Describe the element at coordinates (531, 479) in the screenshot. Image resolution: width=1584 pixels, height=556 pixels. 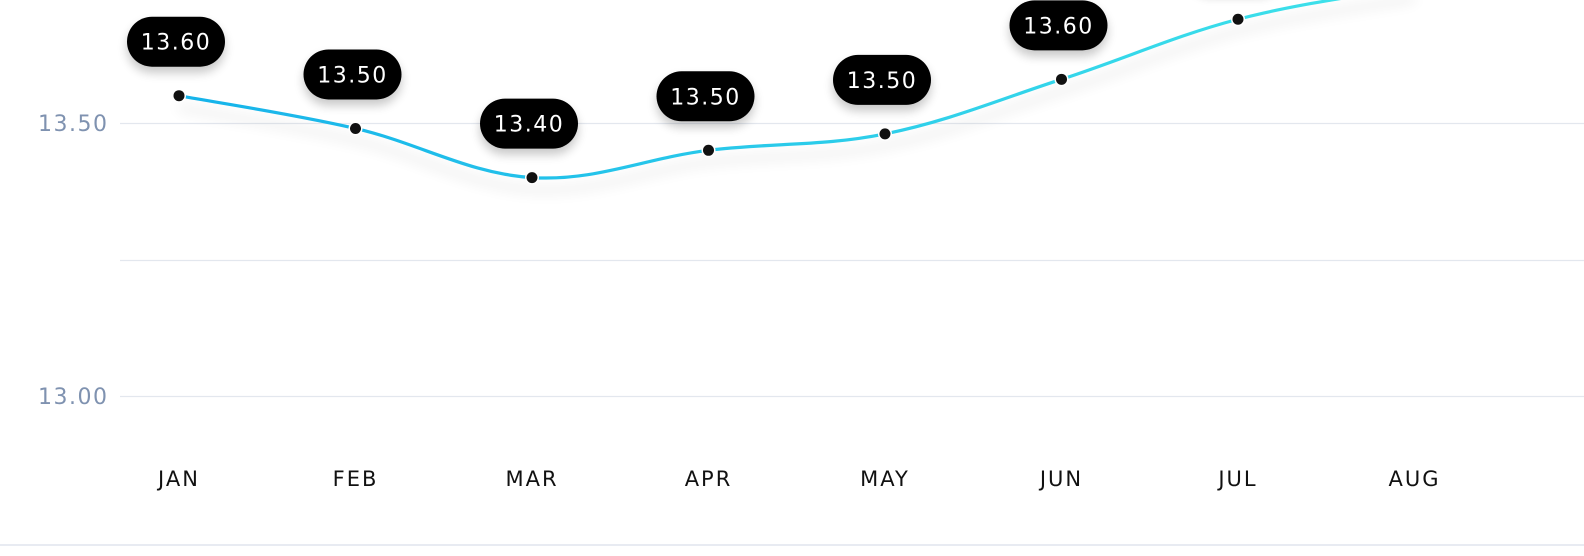
I see `x-tick-label: MAR` at that location.